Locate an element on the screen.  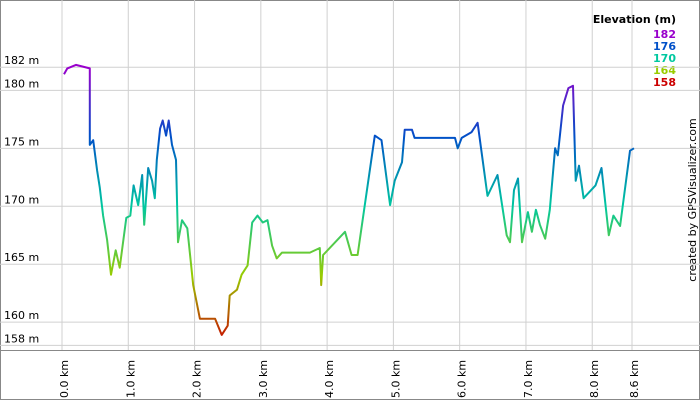
credit: created by GPSVisualizer.com is located at coordinates (692, 199).